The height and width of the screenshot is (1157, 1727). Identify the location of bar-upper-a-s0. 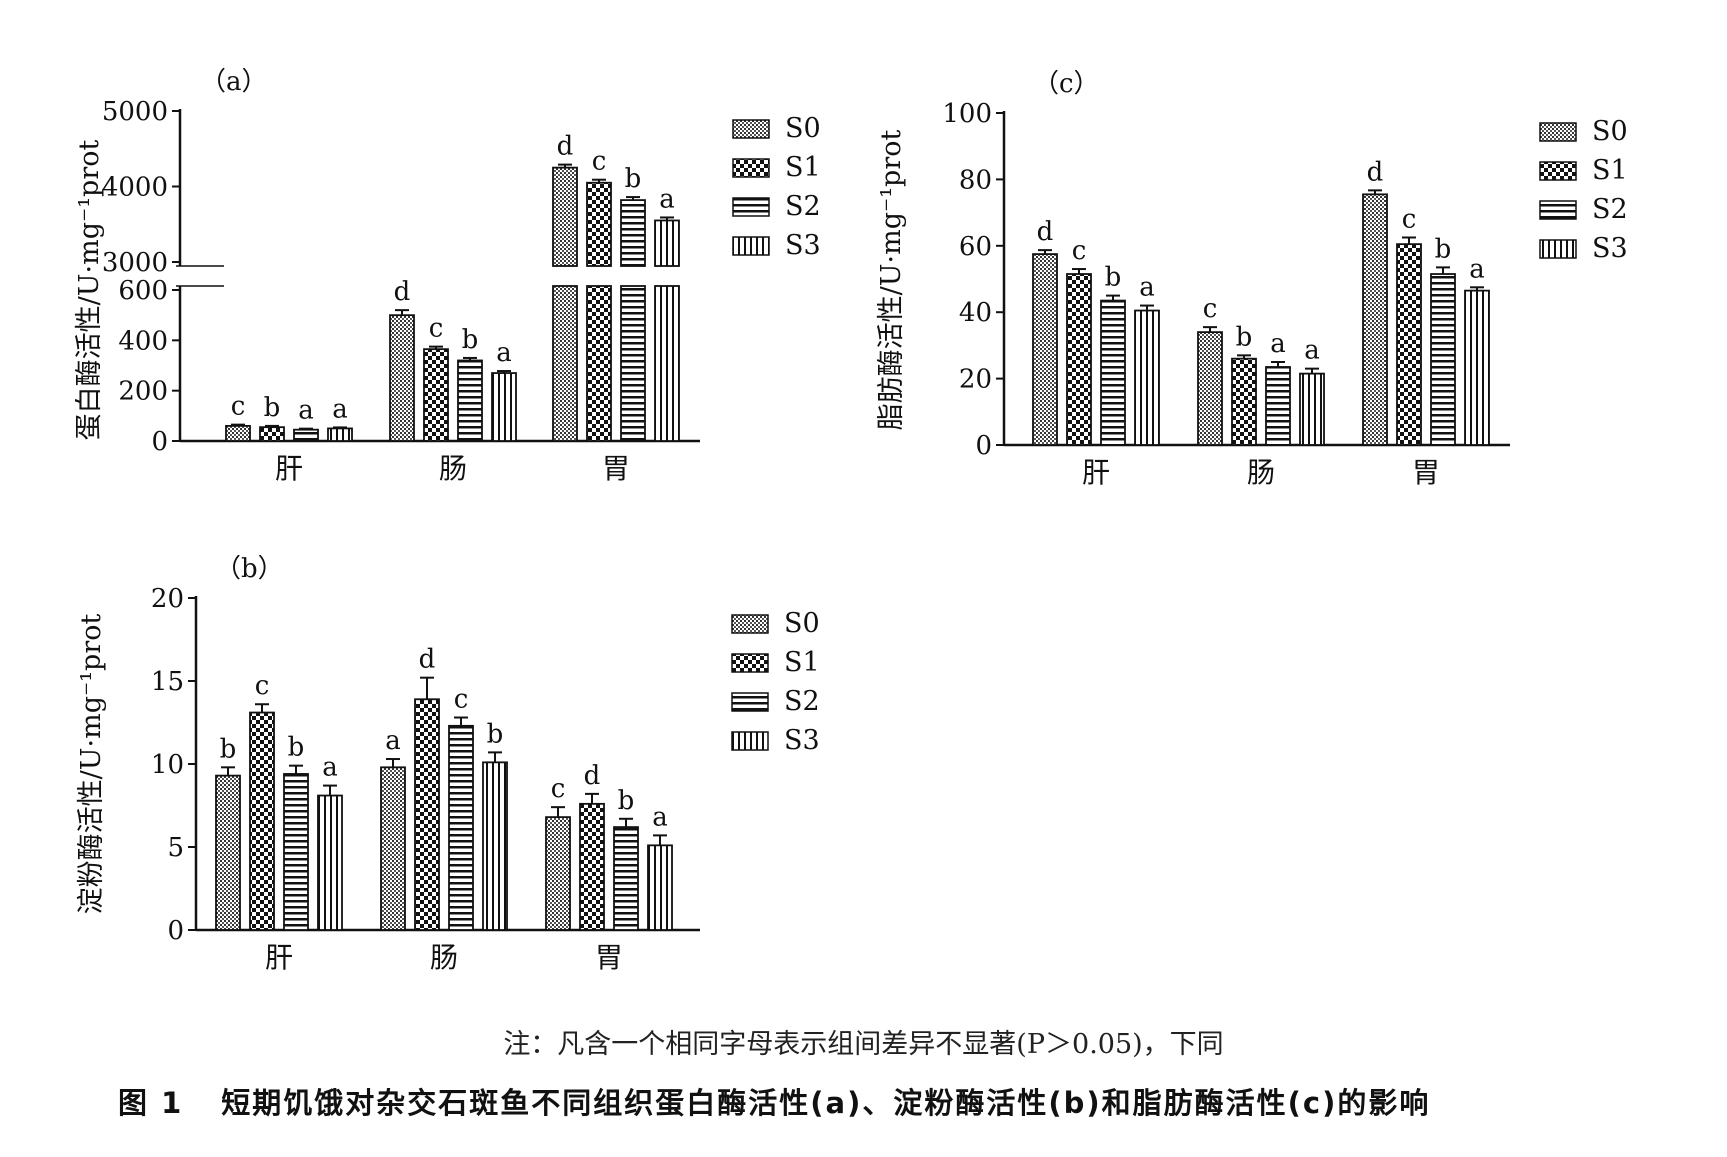
(565, 216).